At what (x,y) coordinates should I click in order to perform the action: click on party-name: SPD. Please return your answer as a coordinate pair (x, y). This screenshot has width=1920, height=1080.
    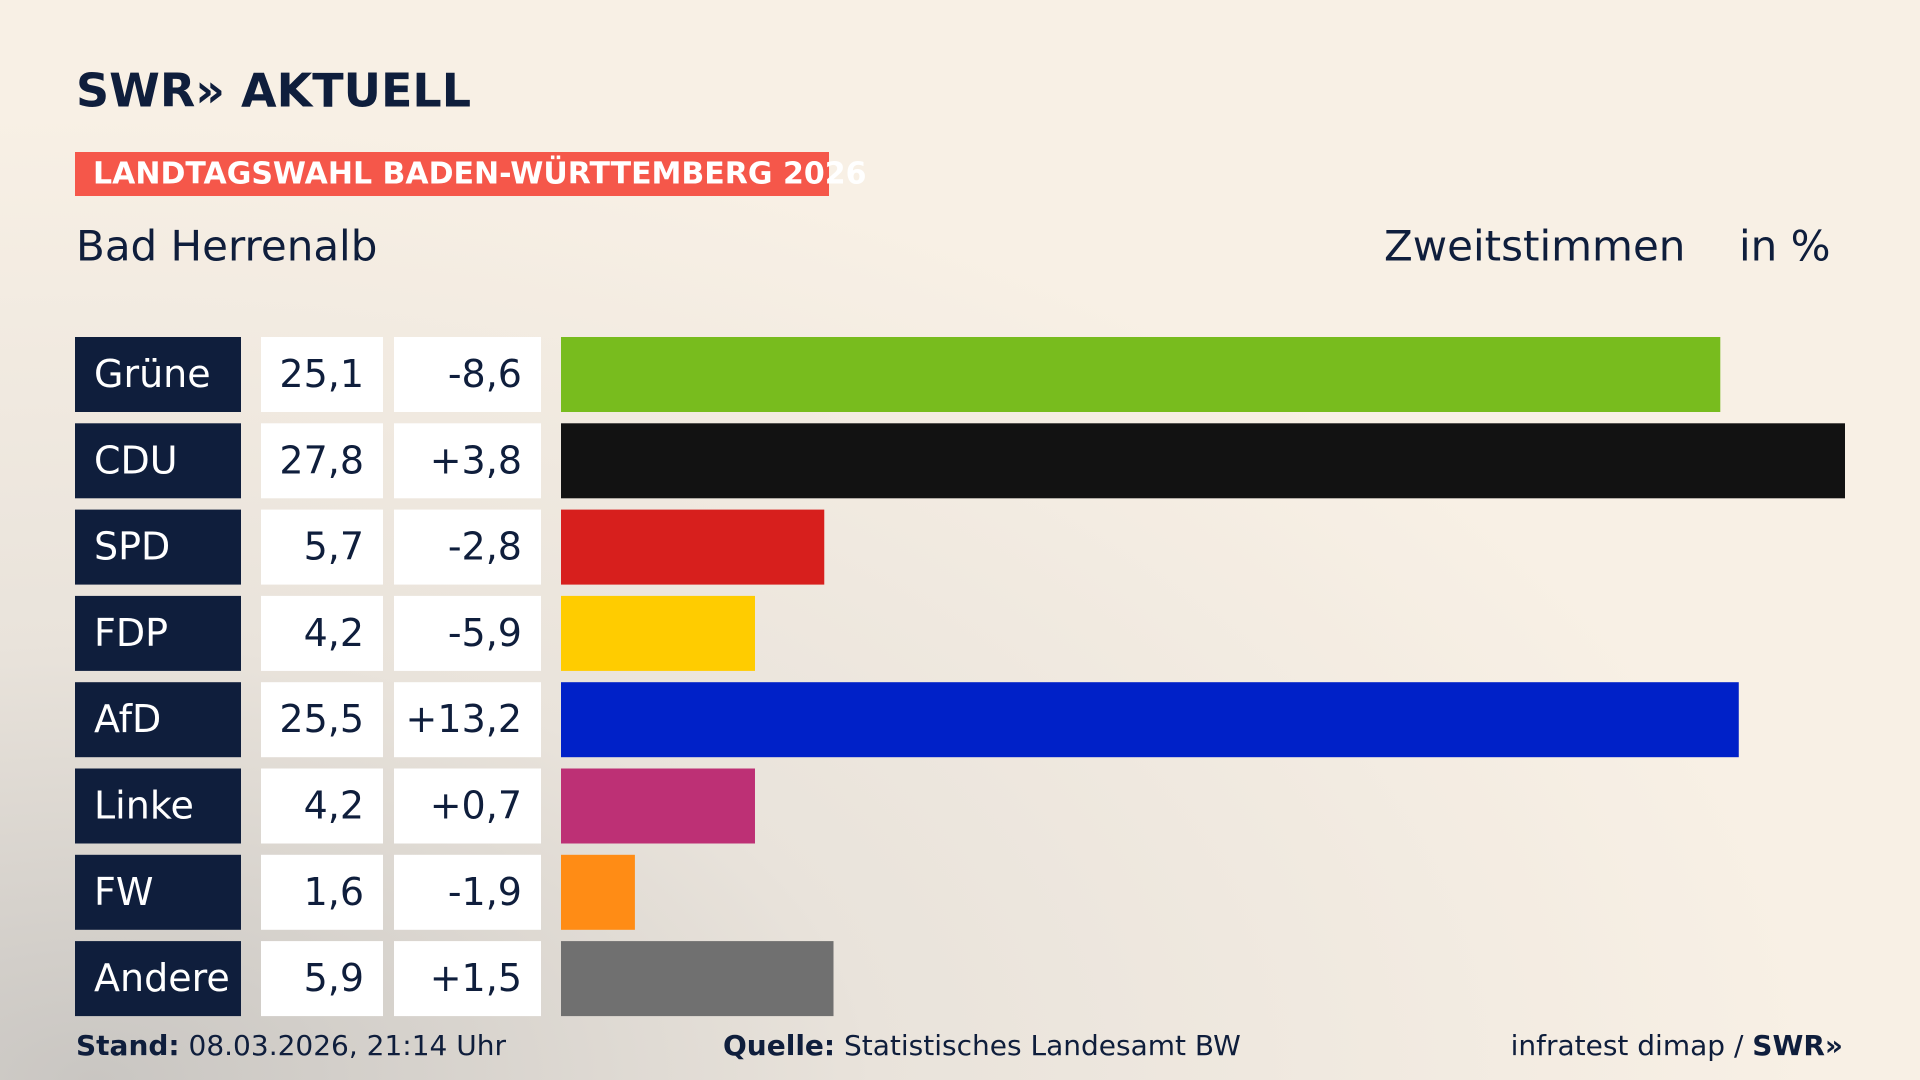
    Looking at the image, I should click on (132, 547).